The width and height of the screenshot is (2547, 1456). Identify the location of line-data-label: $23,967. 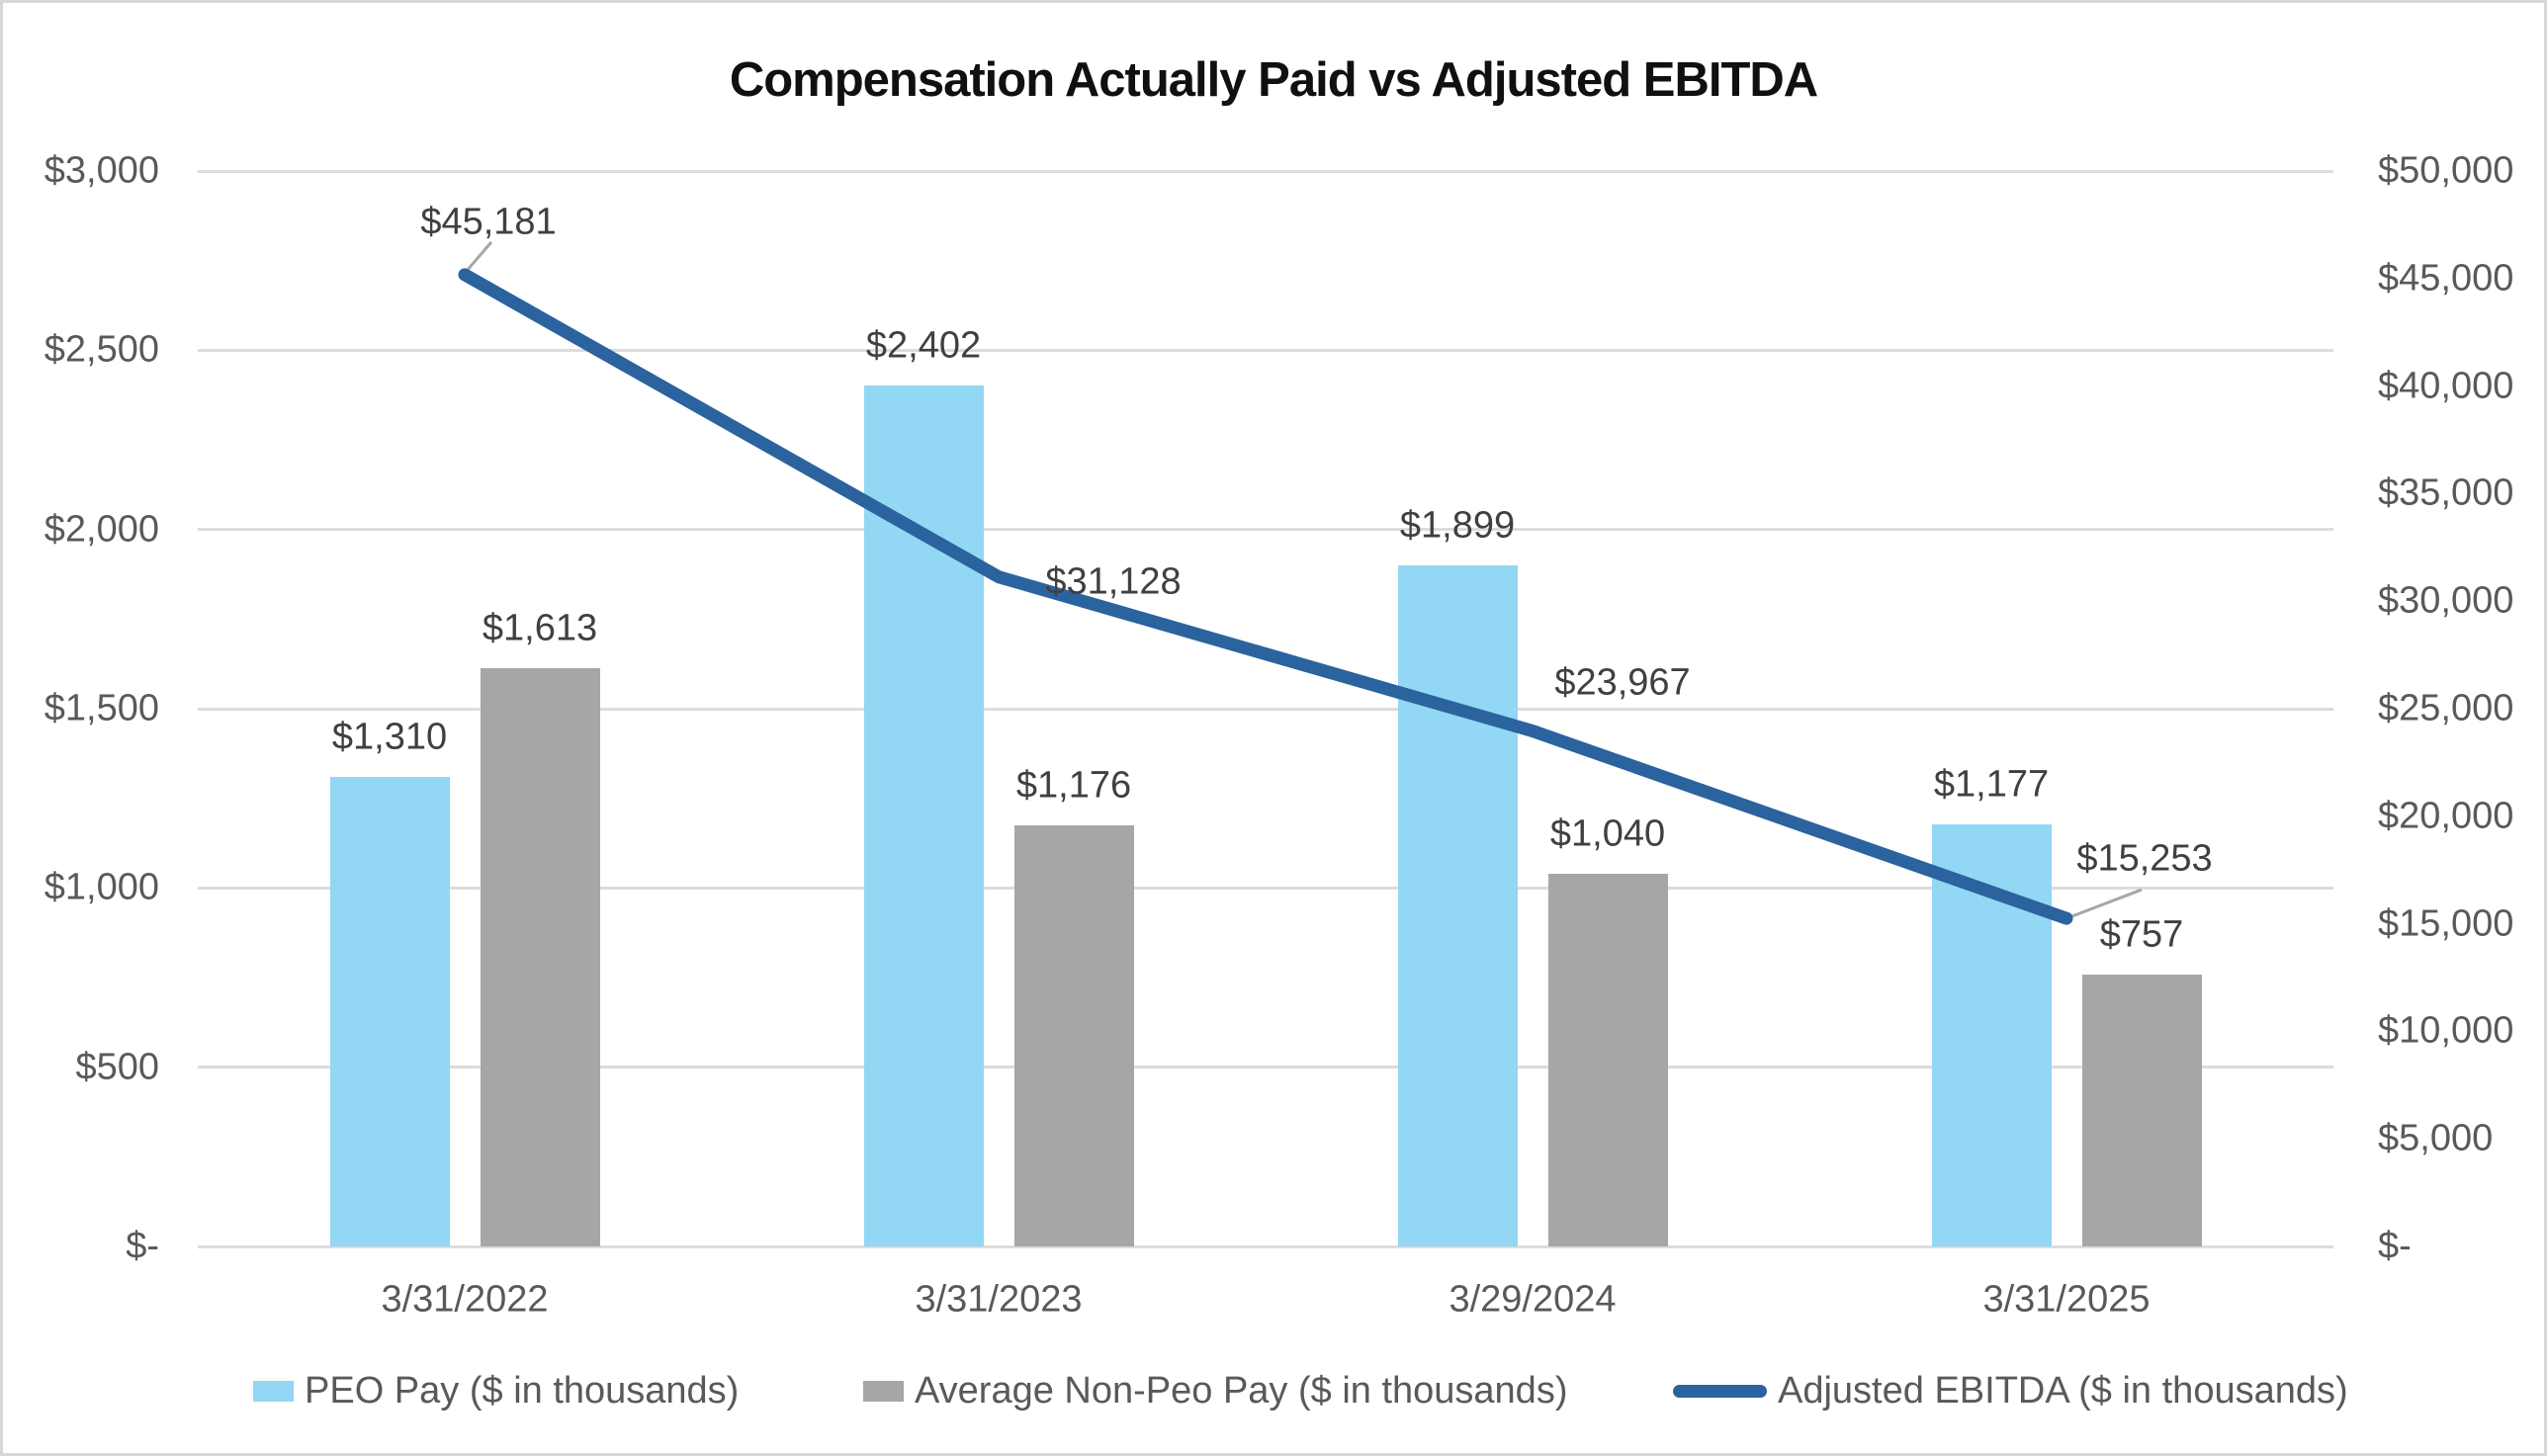
(1622, 682).